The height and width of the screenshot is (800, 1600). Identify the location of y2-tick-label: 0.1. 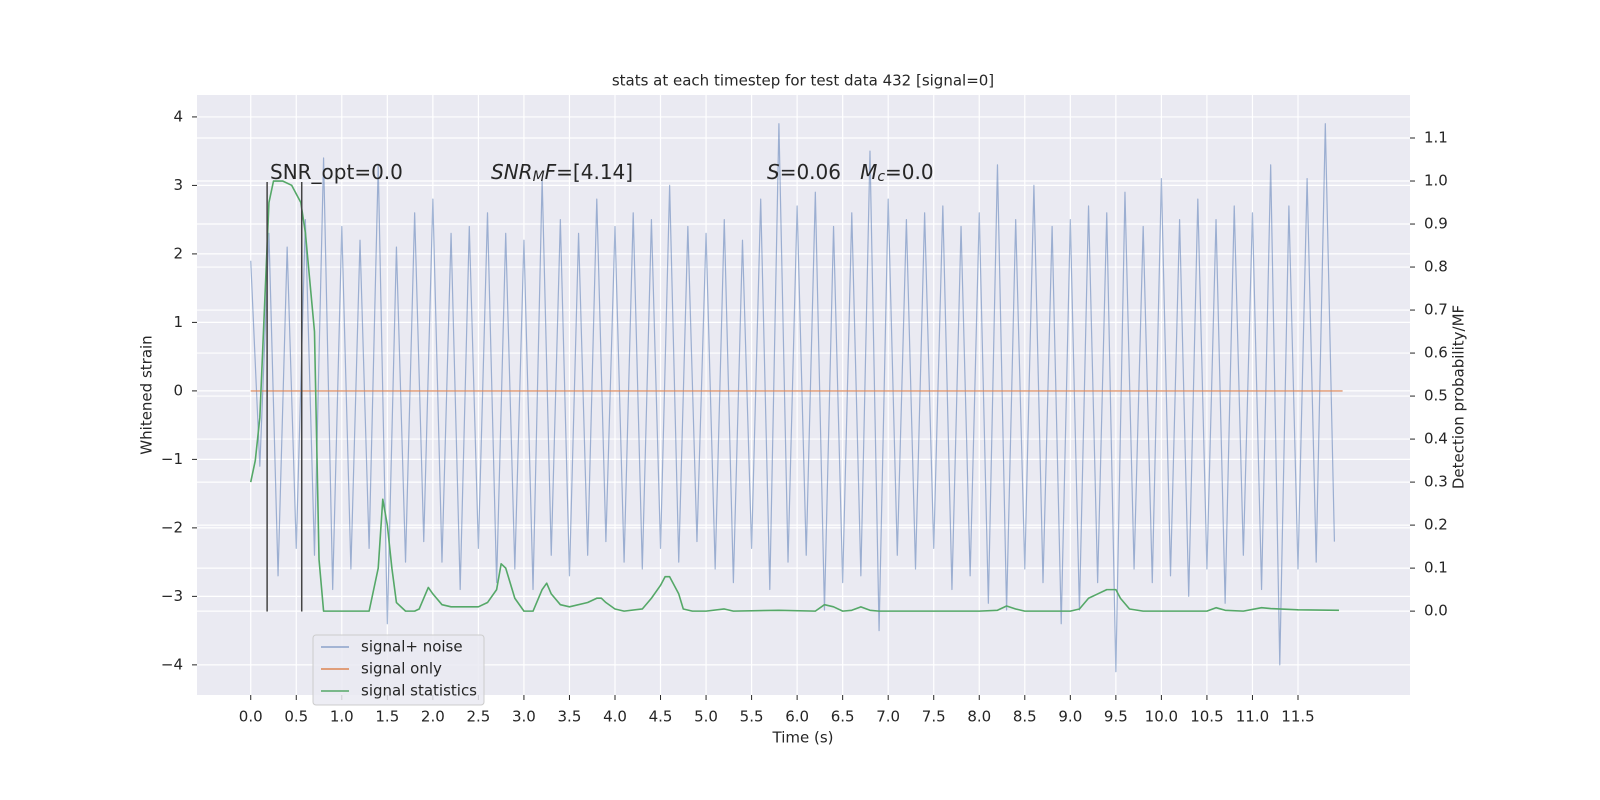
(1436, 568).